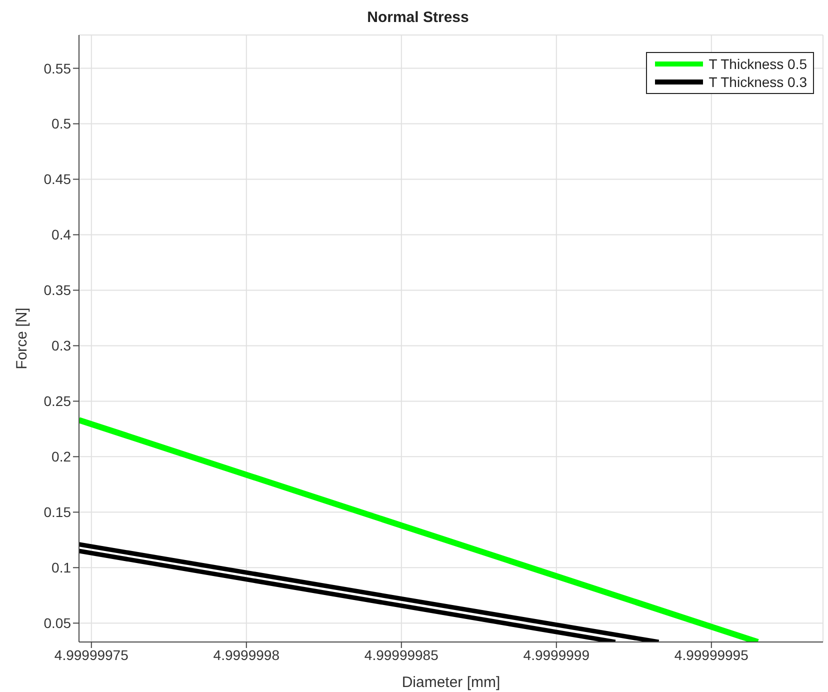  What do you see at coordinates (58, 401) in the screenshot?
I see `y-tick-label: 0.25` at bounding box center [58, 401].